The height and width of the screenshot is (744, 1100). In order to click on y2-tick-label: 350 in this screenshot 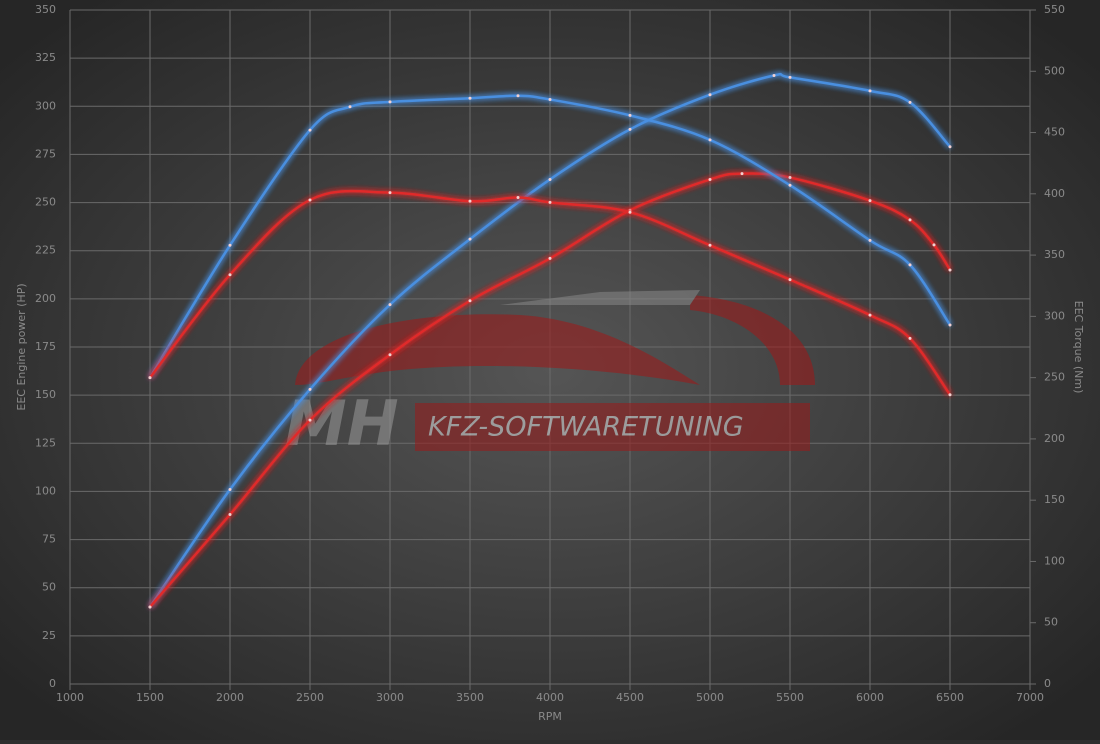, I will do `click(1054, 254)`.